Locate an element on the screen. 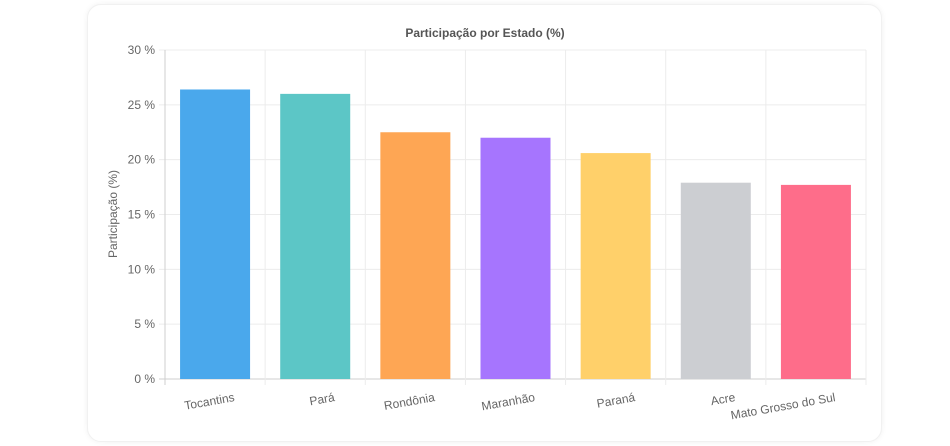 The width and height of the screenshot is (950, 446). x-tick-label: Rondônia is located at coordinates (409, 401).